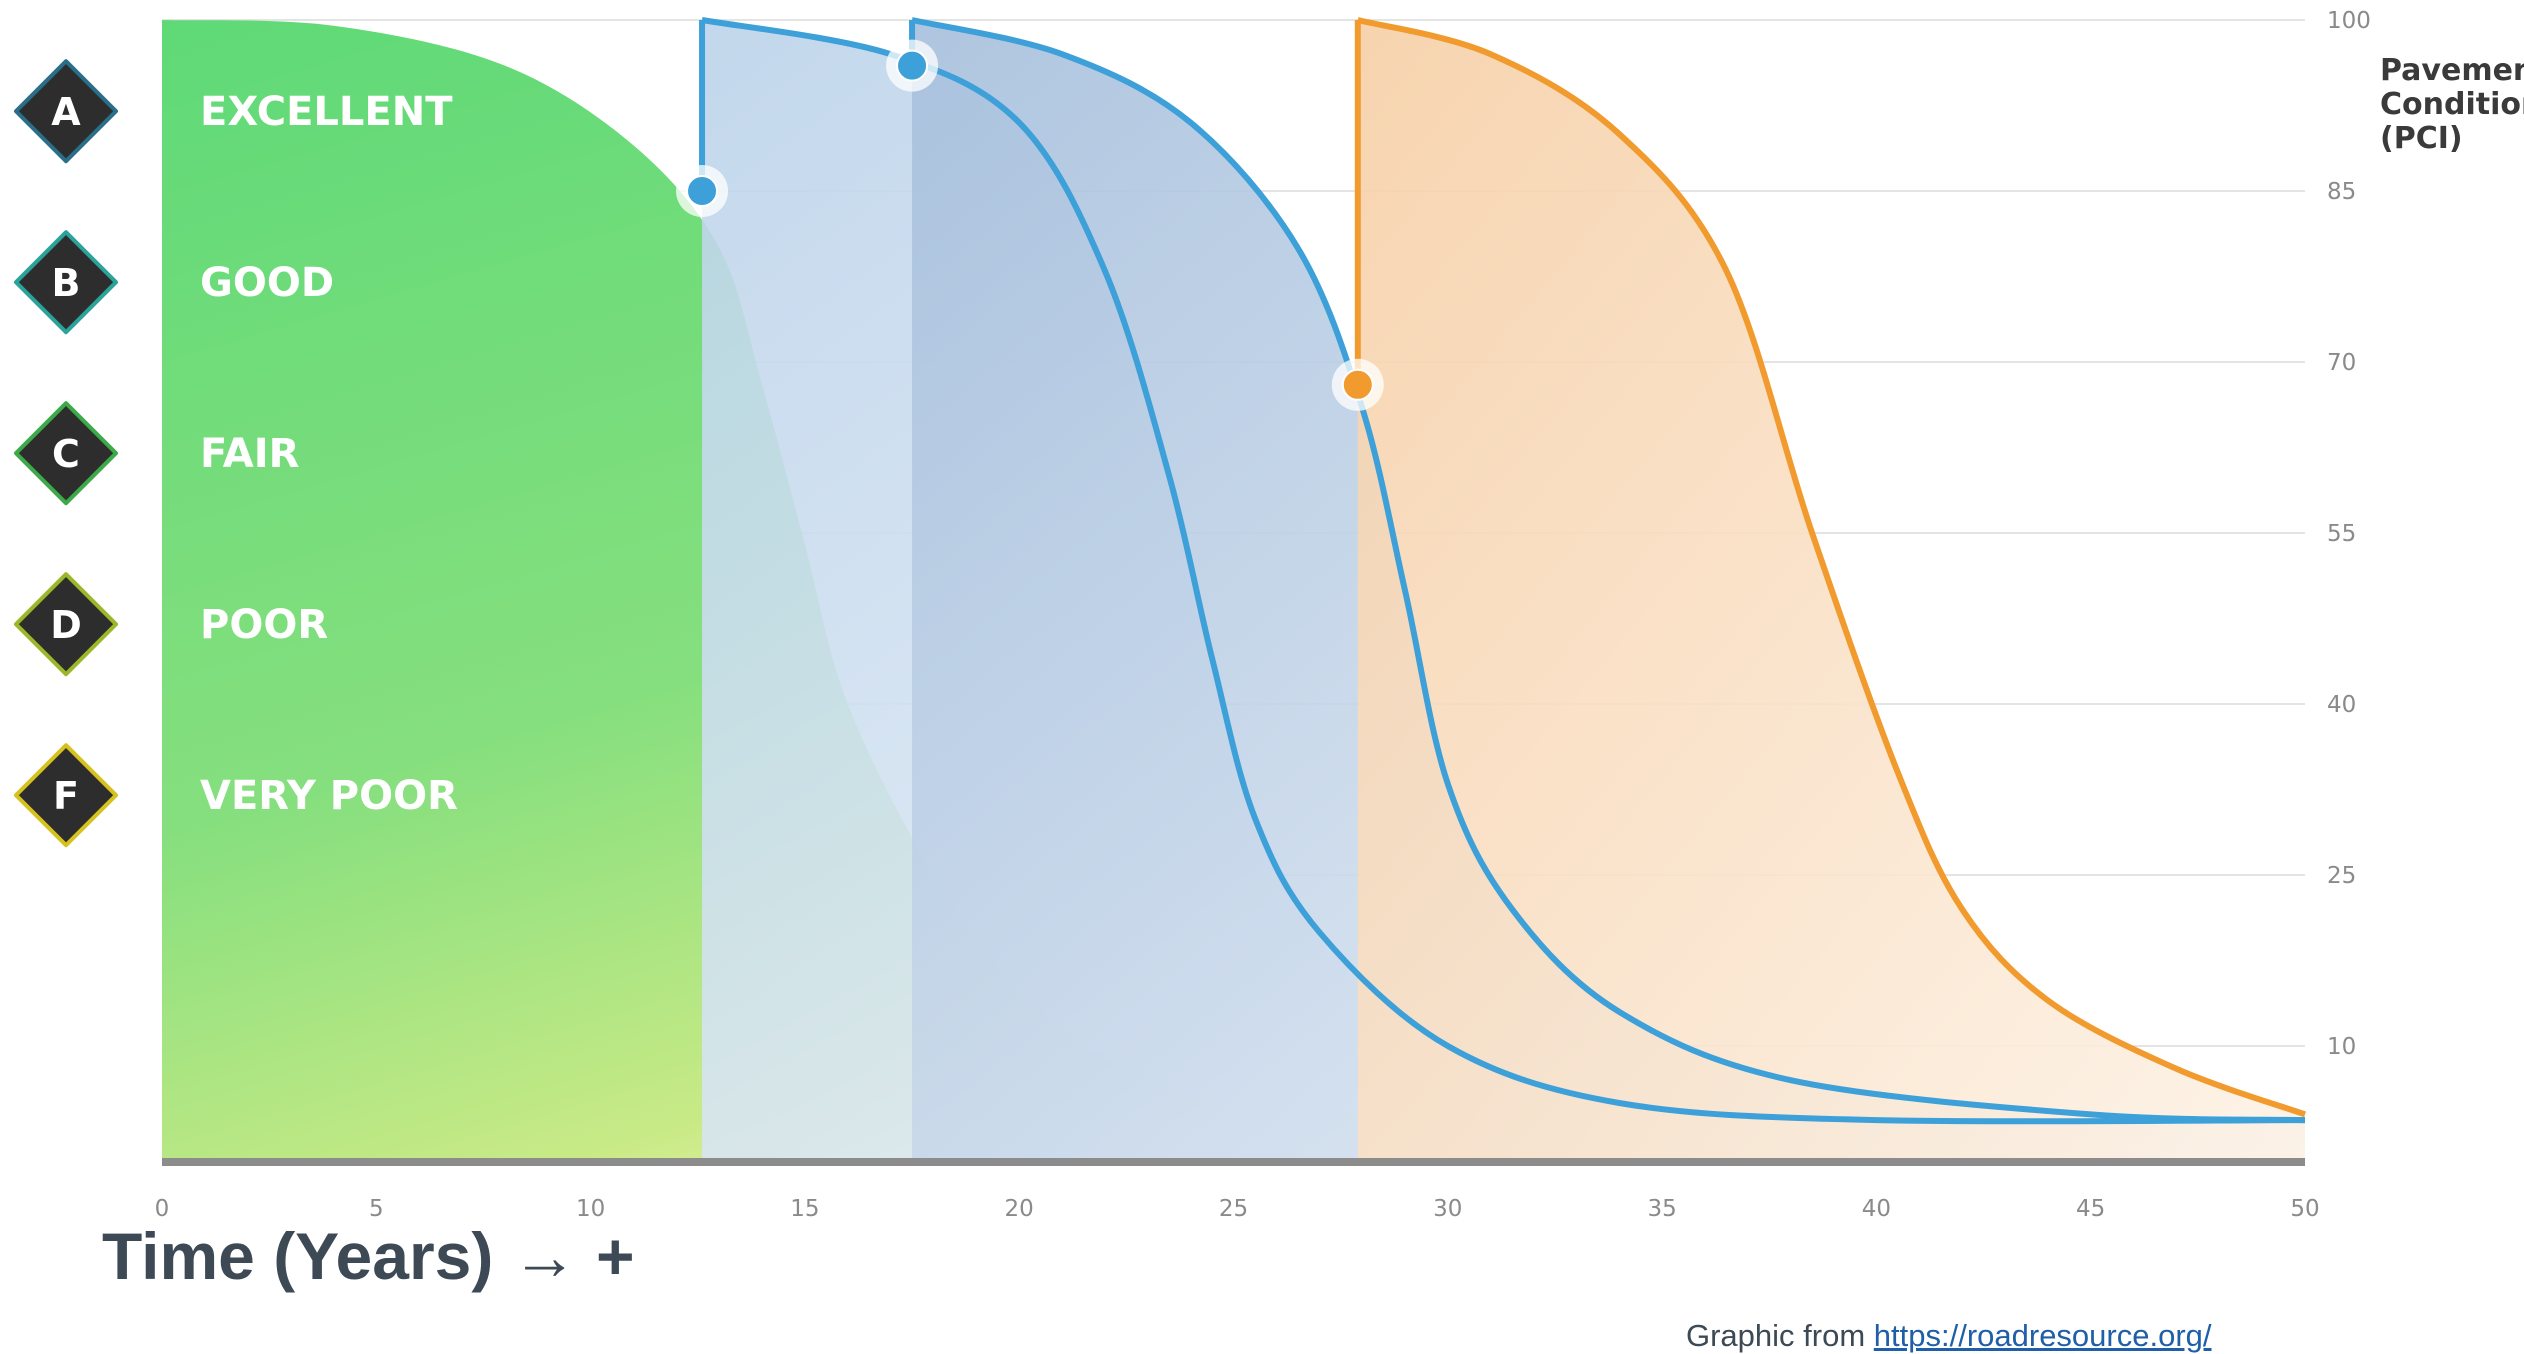 The image size is (2524, 1354). I want to click on x-tick-50: 50, so click(2304, 1209).